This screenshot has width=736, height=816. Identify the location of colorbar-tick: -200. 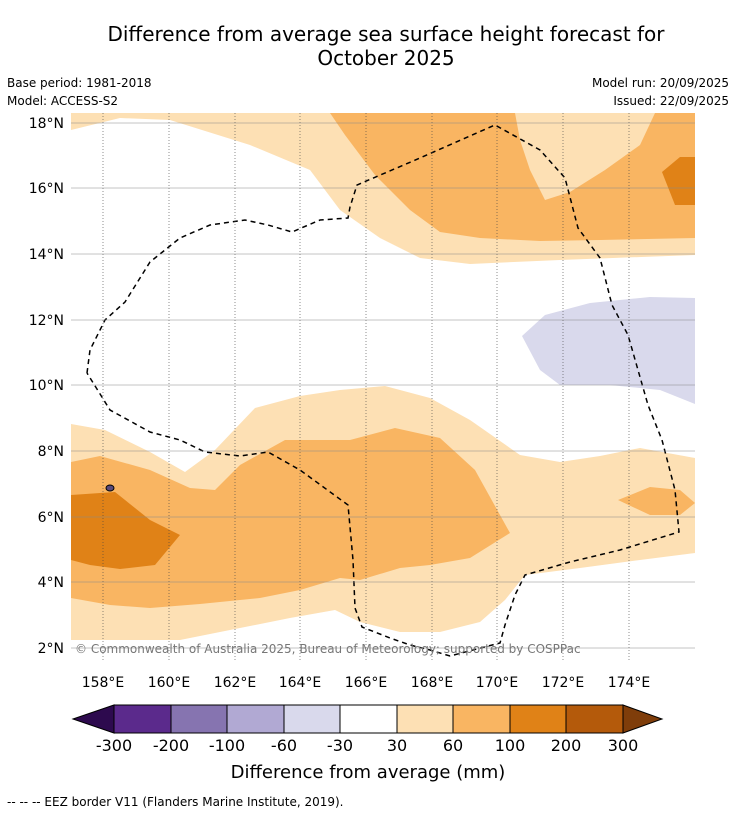
(171, 745).